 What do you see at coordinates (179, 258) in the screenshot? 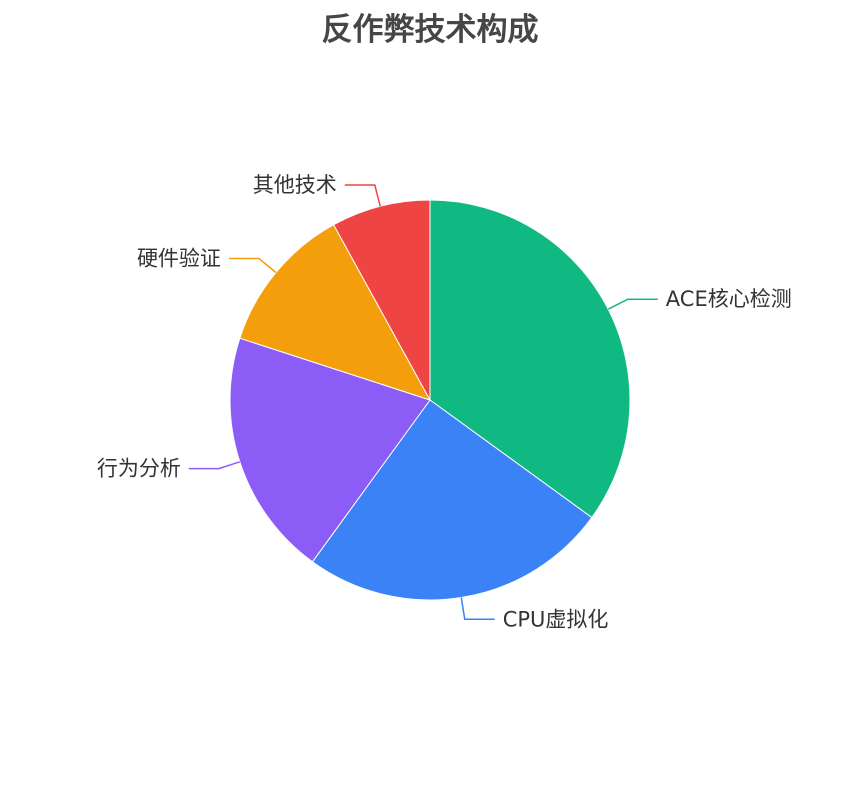
I see `slice-label-3: 硬件验证` at bounding box center [179, 258].